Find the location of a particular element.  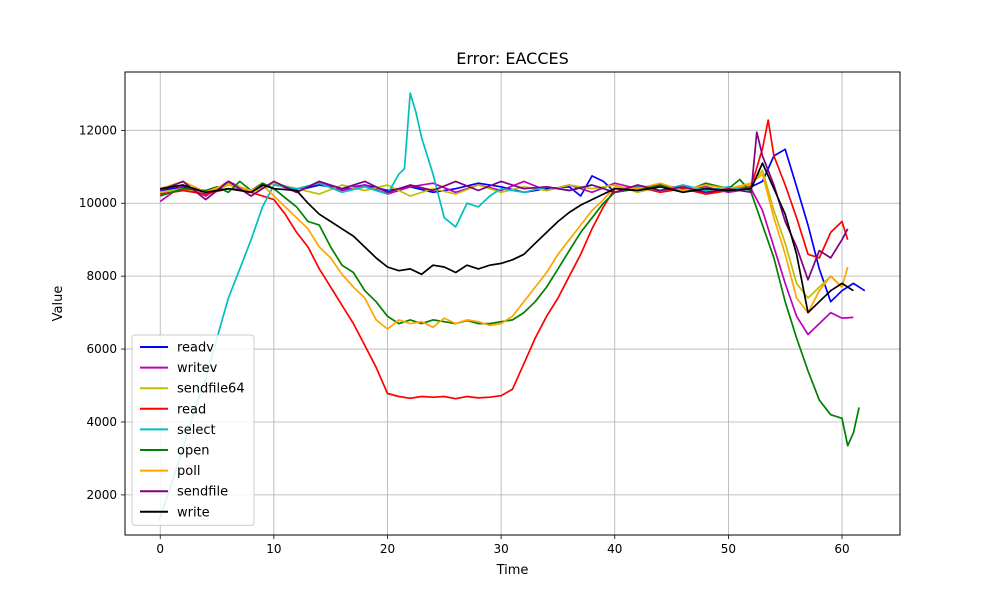

y-tick-label: 4000 is located at coordinates (101, 422).